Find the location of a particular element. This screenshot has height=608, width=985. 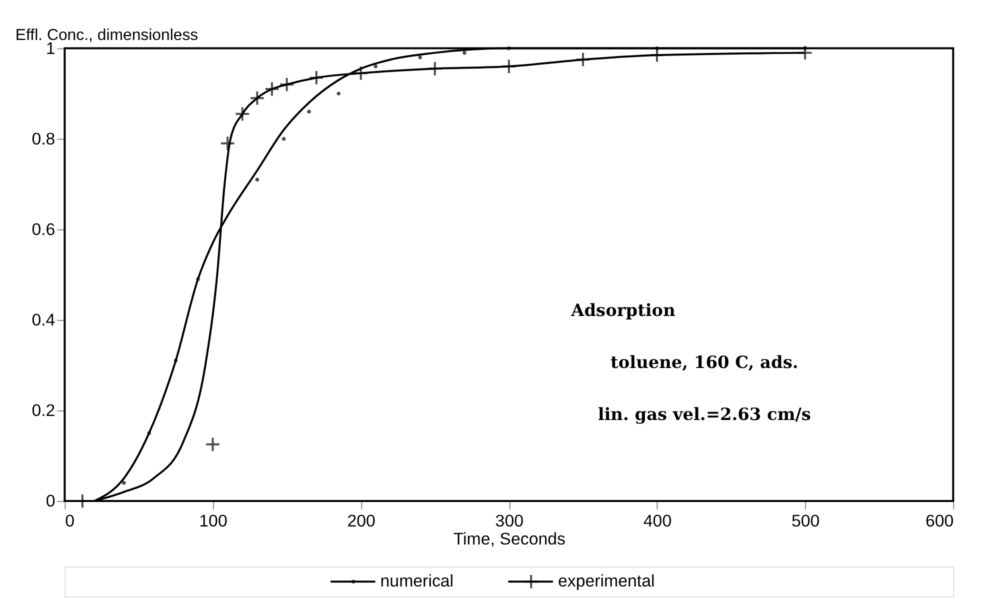

x-tick-label: 300 is located at coordinates (509, 520).